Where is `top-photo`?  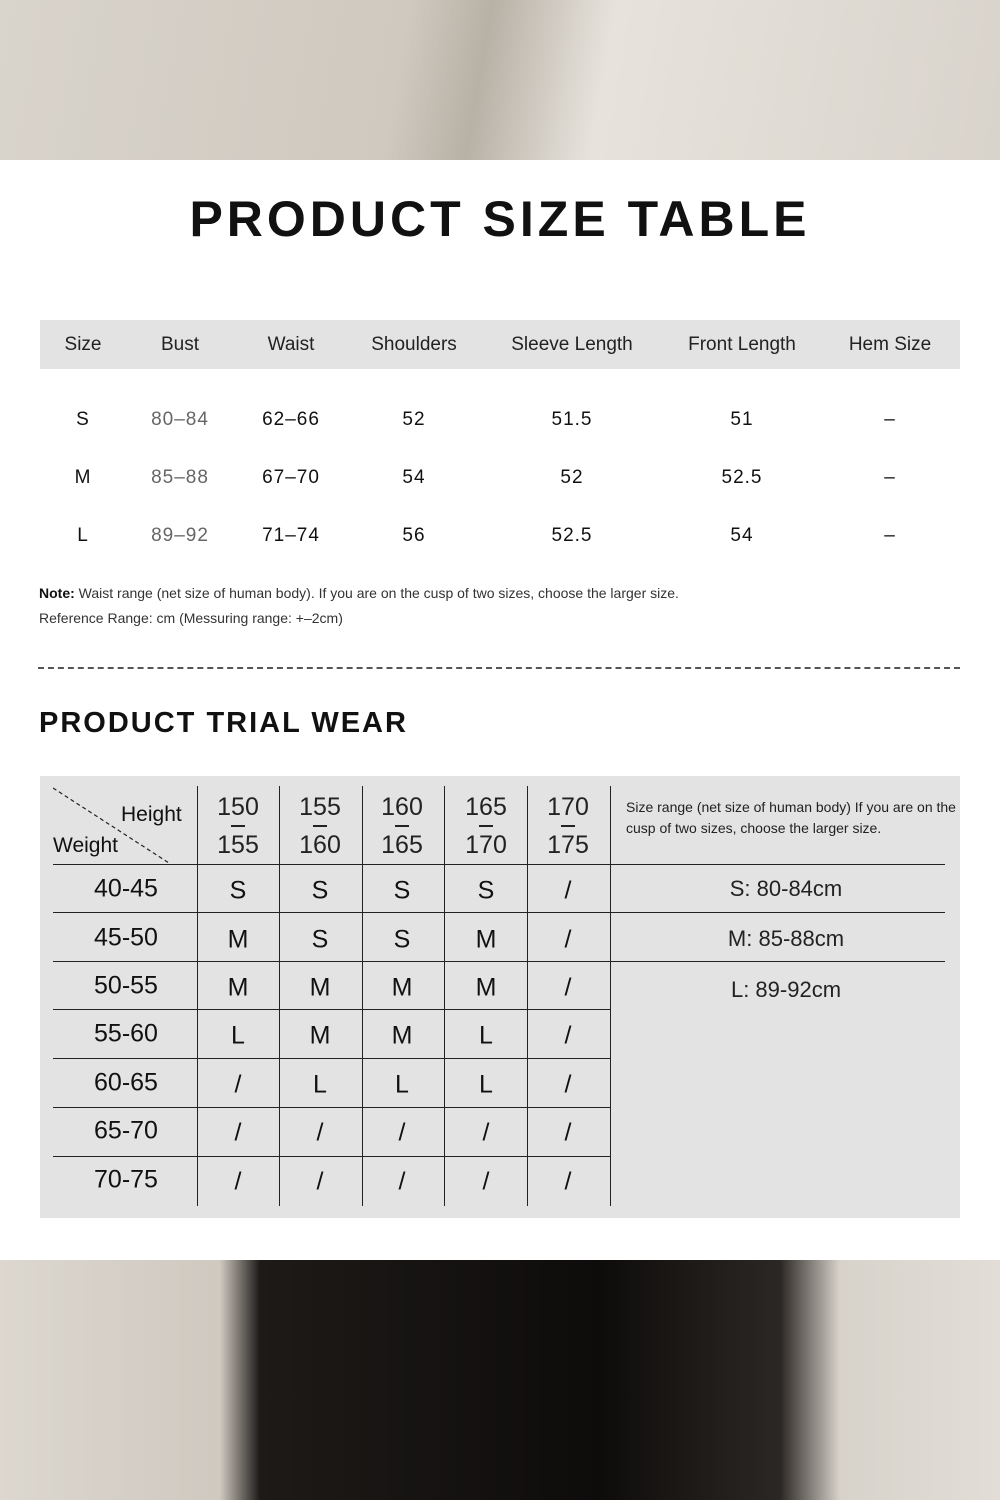
top-photo is located at coordinates (500, 80).